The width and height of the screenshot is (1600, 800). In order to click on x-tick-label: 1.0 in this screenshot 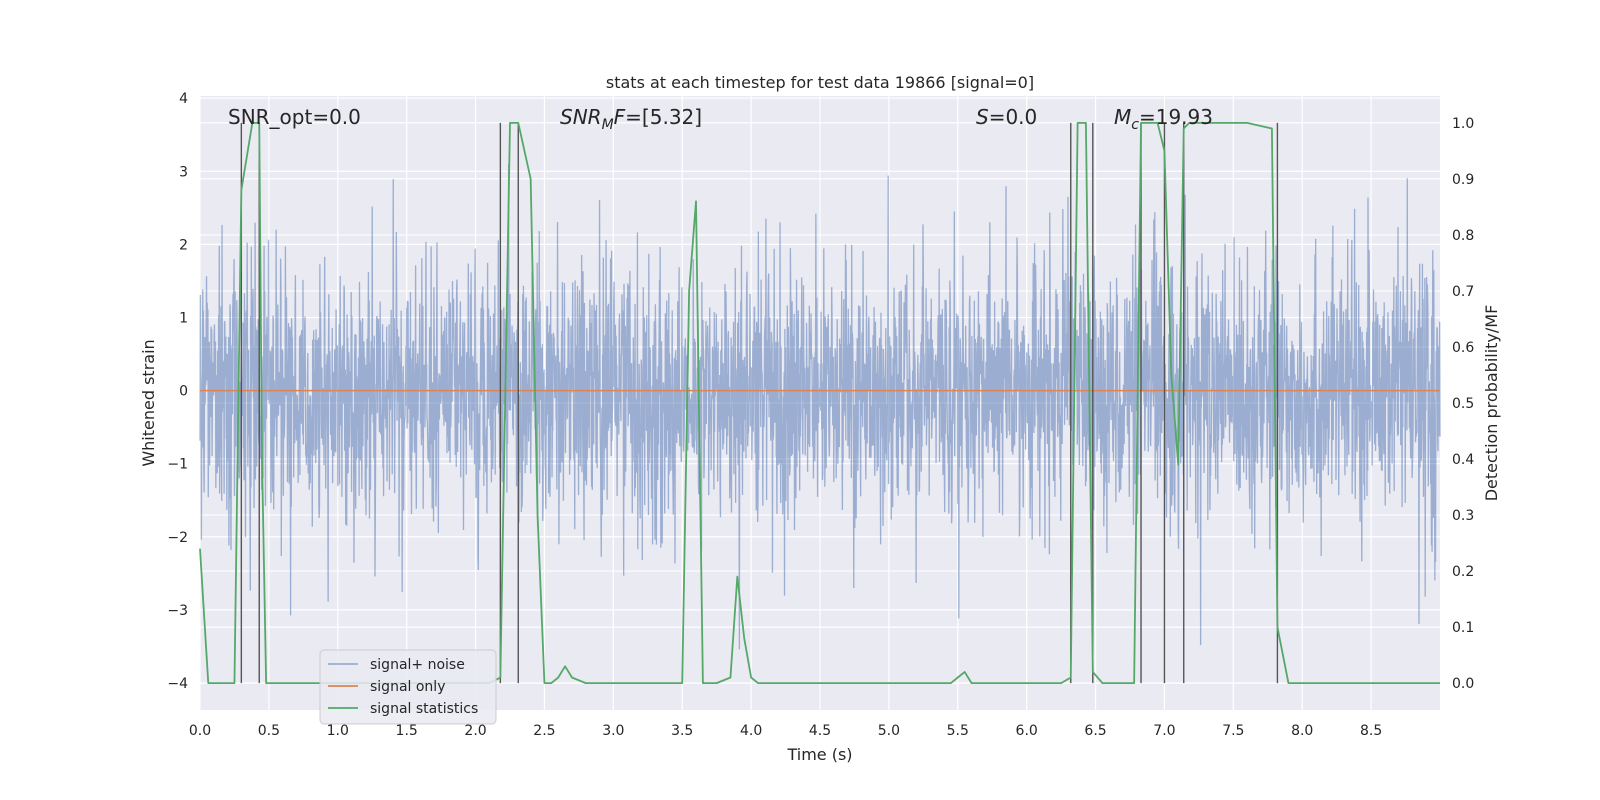, I will do `click(338, 731)`.